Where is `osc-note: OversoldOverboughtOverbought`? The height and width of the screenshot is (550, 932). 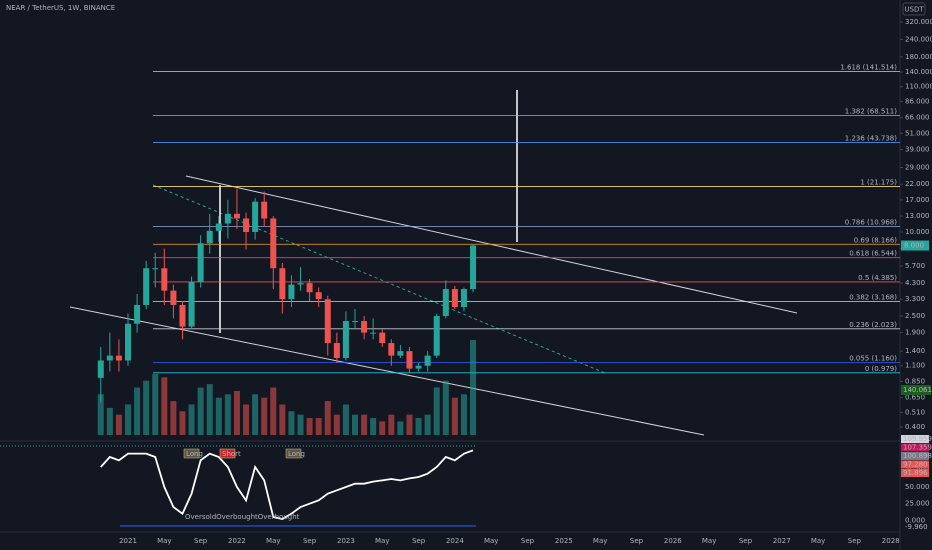
osc-note: OversoldOverboughtOverbought is located at coordinates (242, 517).